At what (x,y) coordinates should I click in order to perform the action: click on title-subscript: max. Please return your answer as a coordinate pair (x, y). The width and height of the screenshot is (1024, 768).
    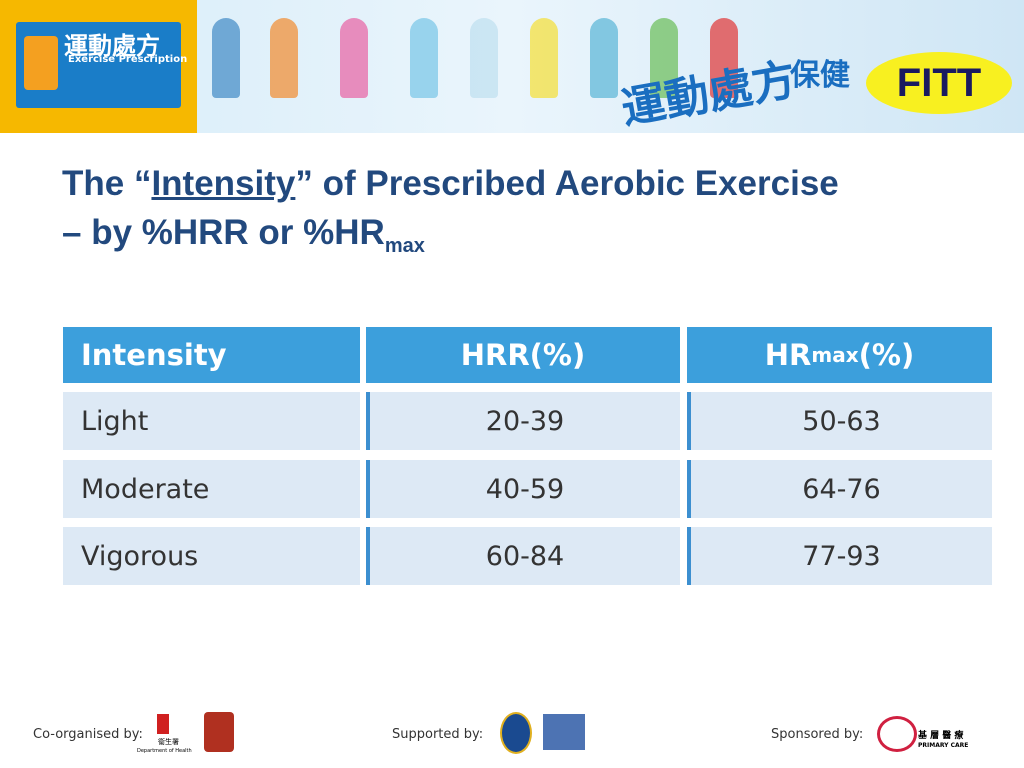
    Looking at the image, I should click on (404, 246).